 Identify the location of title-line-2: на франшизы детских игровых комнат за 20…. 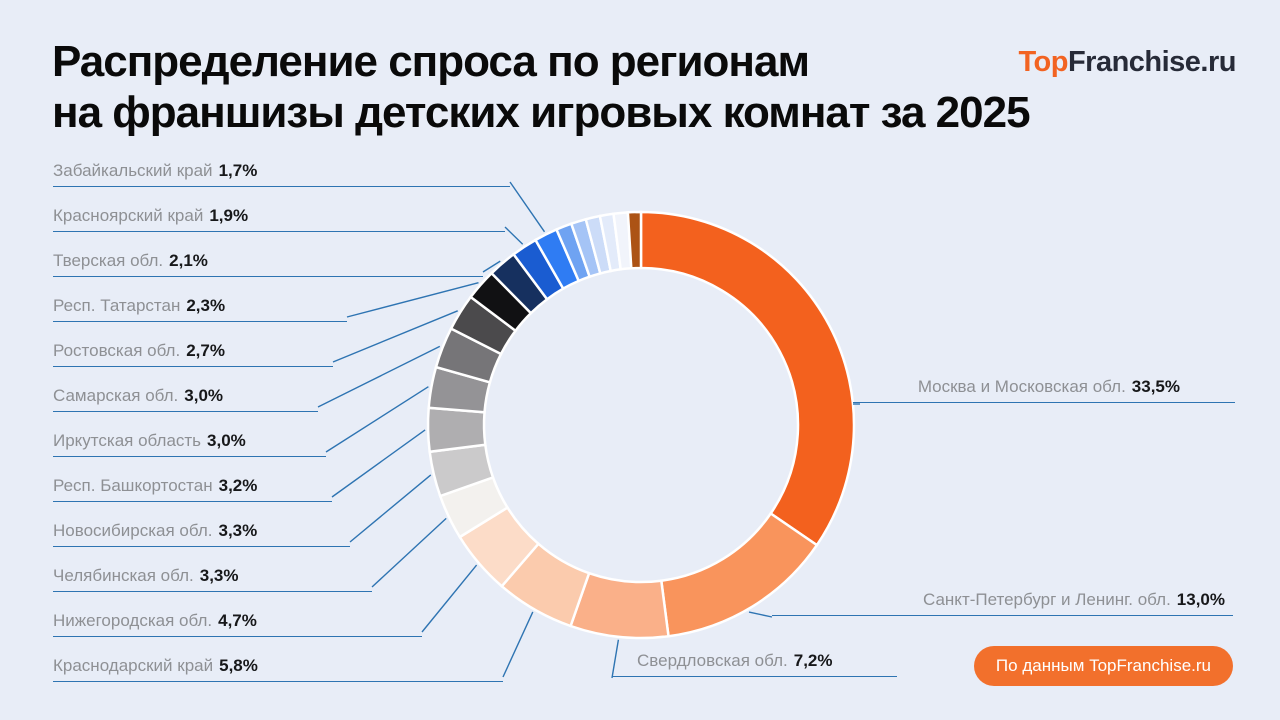
(541, 112).